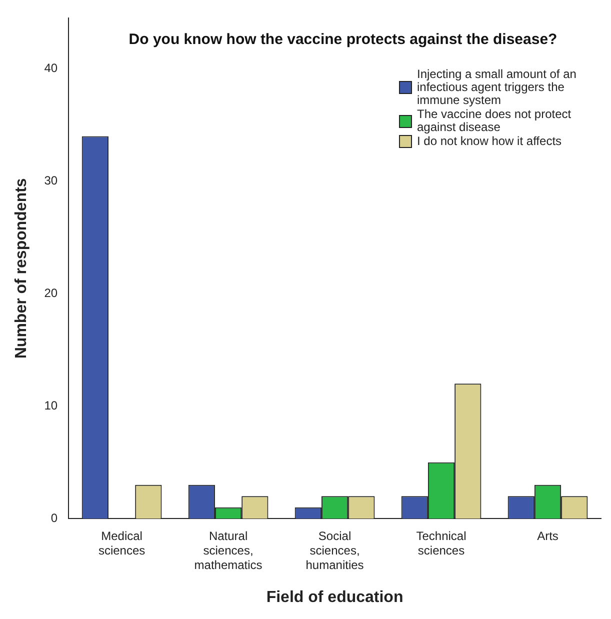  What do you see at coordinates (335, 597) in the screenshot?
I see `x-axis-title: Field of education` at bounding box center [335, 597].